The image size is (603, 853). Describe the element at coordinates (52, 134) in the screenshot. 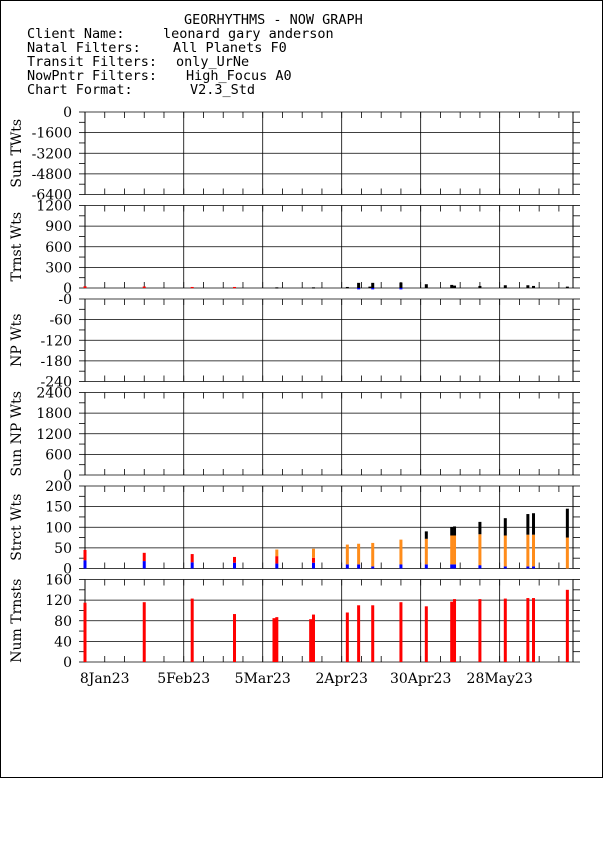

I see `y-tick-label: -1600` at that location.